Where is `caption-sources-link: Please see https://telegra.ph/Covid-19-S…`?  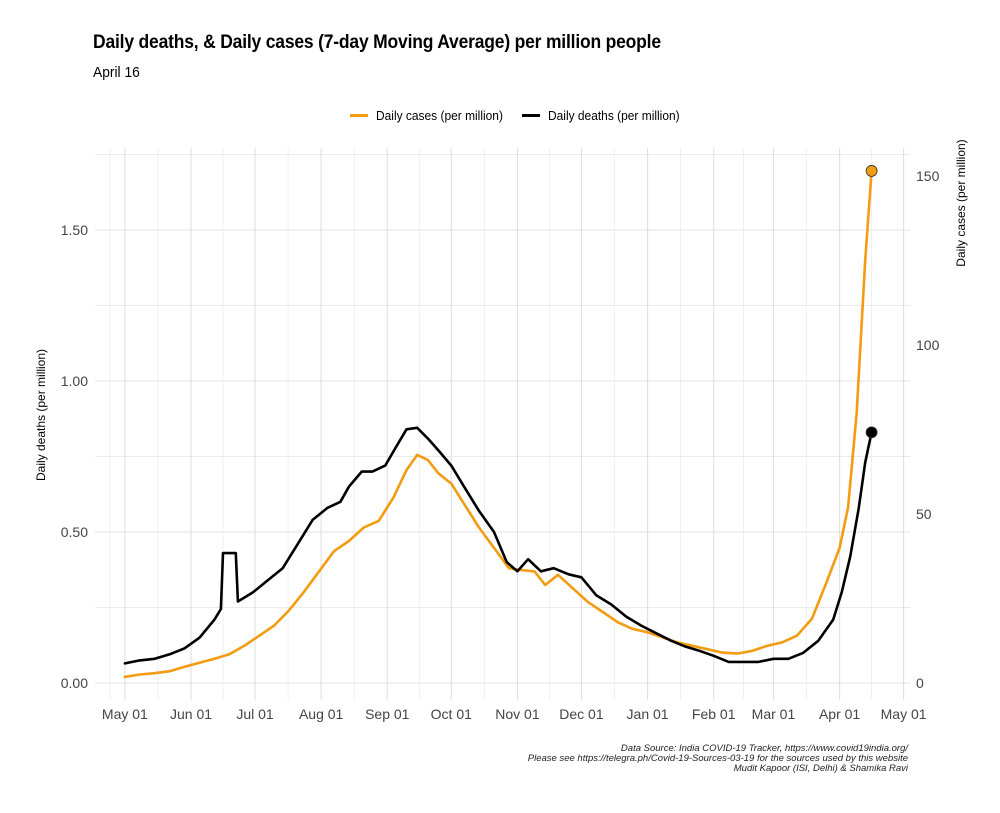 caption-sources-link: Please see https://telegra.ph/Covid-19-S… is located at coordinates (717, 758).